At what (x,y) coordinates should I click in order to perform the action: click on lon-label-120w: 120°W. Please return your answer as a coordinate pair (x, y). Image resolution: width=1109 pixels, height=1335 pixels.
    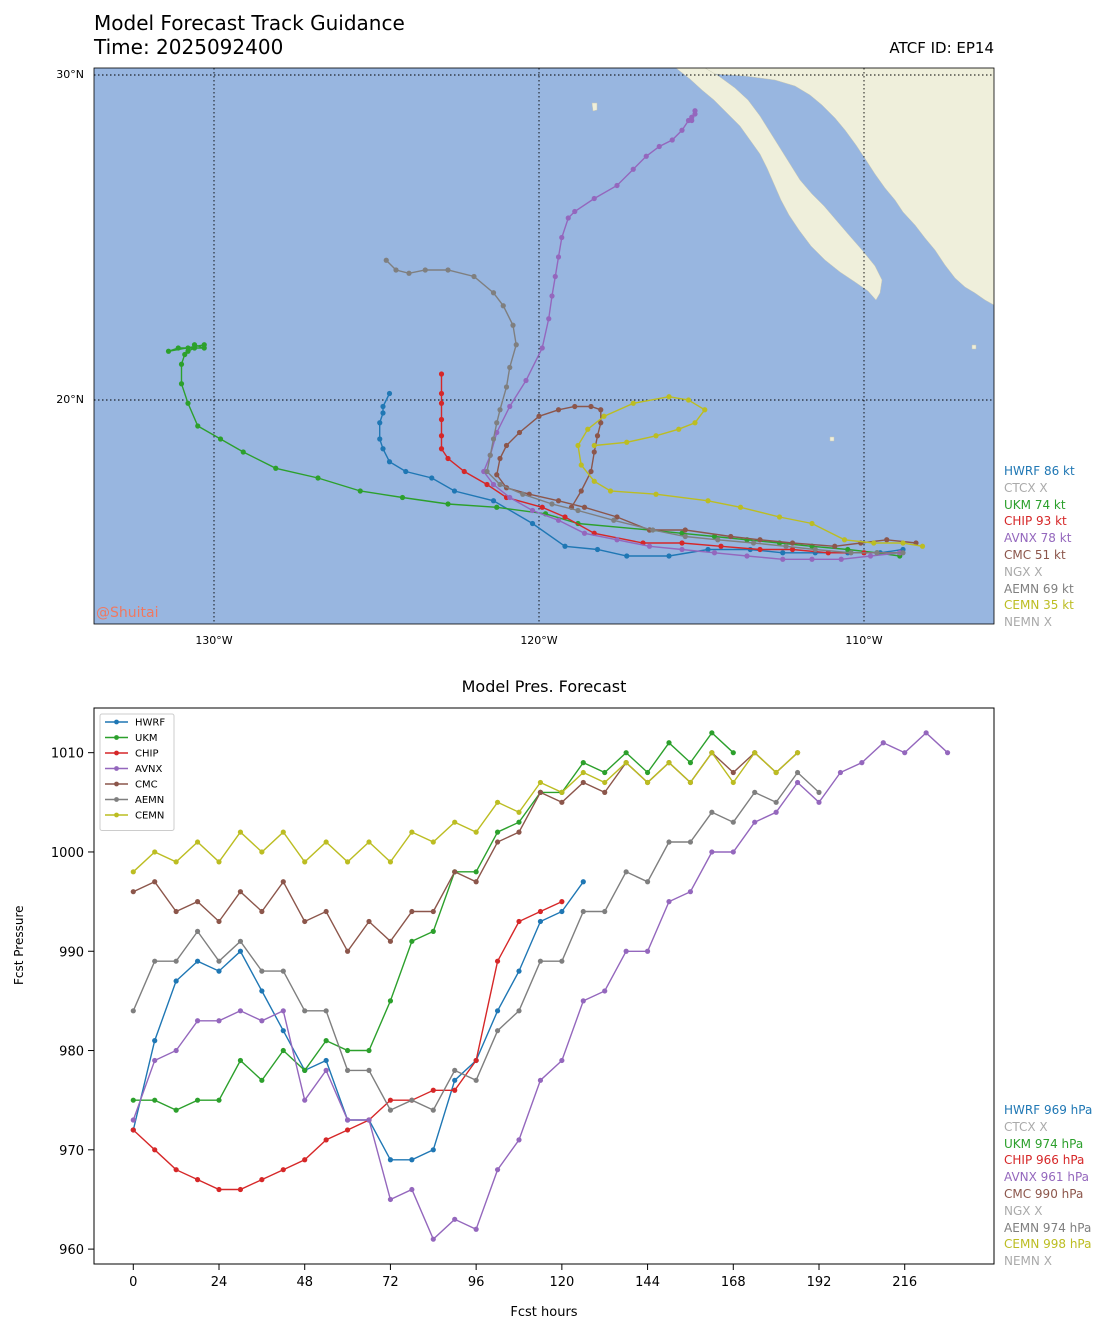
    Looking at the image, I should click on (538, 640).